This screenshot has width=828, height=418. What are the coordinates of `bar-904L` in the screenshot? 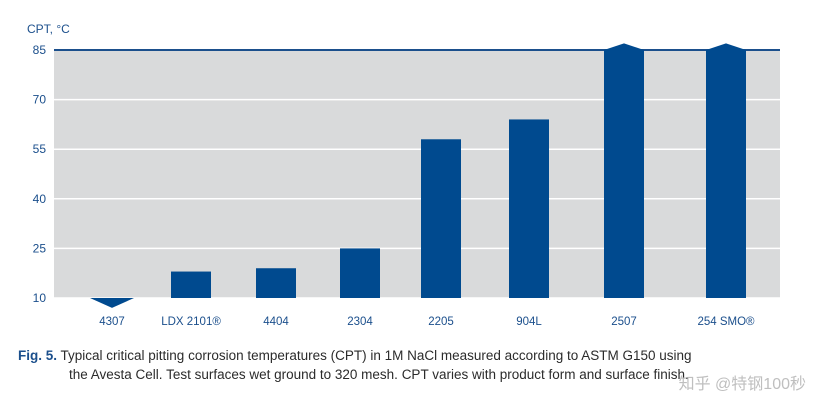 It's located at (529, 208).